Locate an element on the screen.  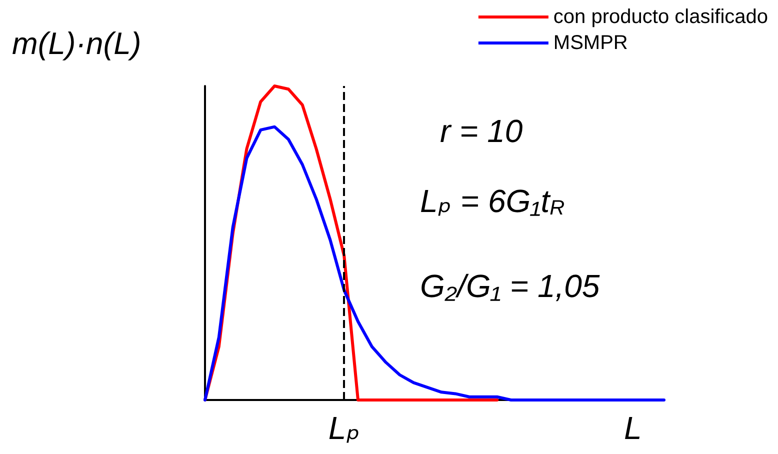
text: Lₚ is located at coordinates (344, 428).